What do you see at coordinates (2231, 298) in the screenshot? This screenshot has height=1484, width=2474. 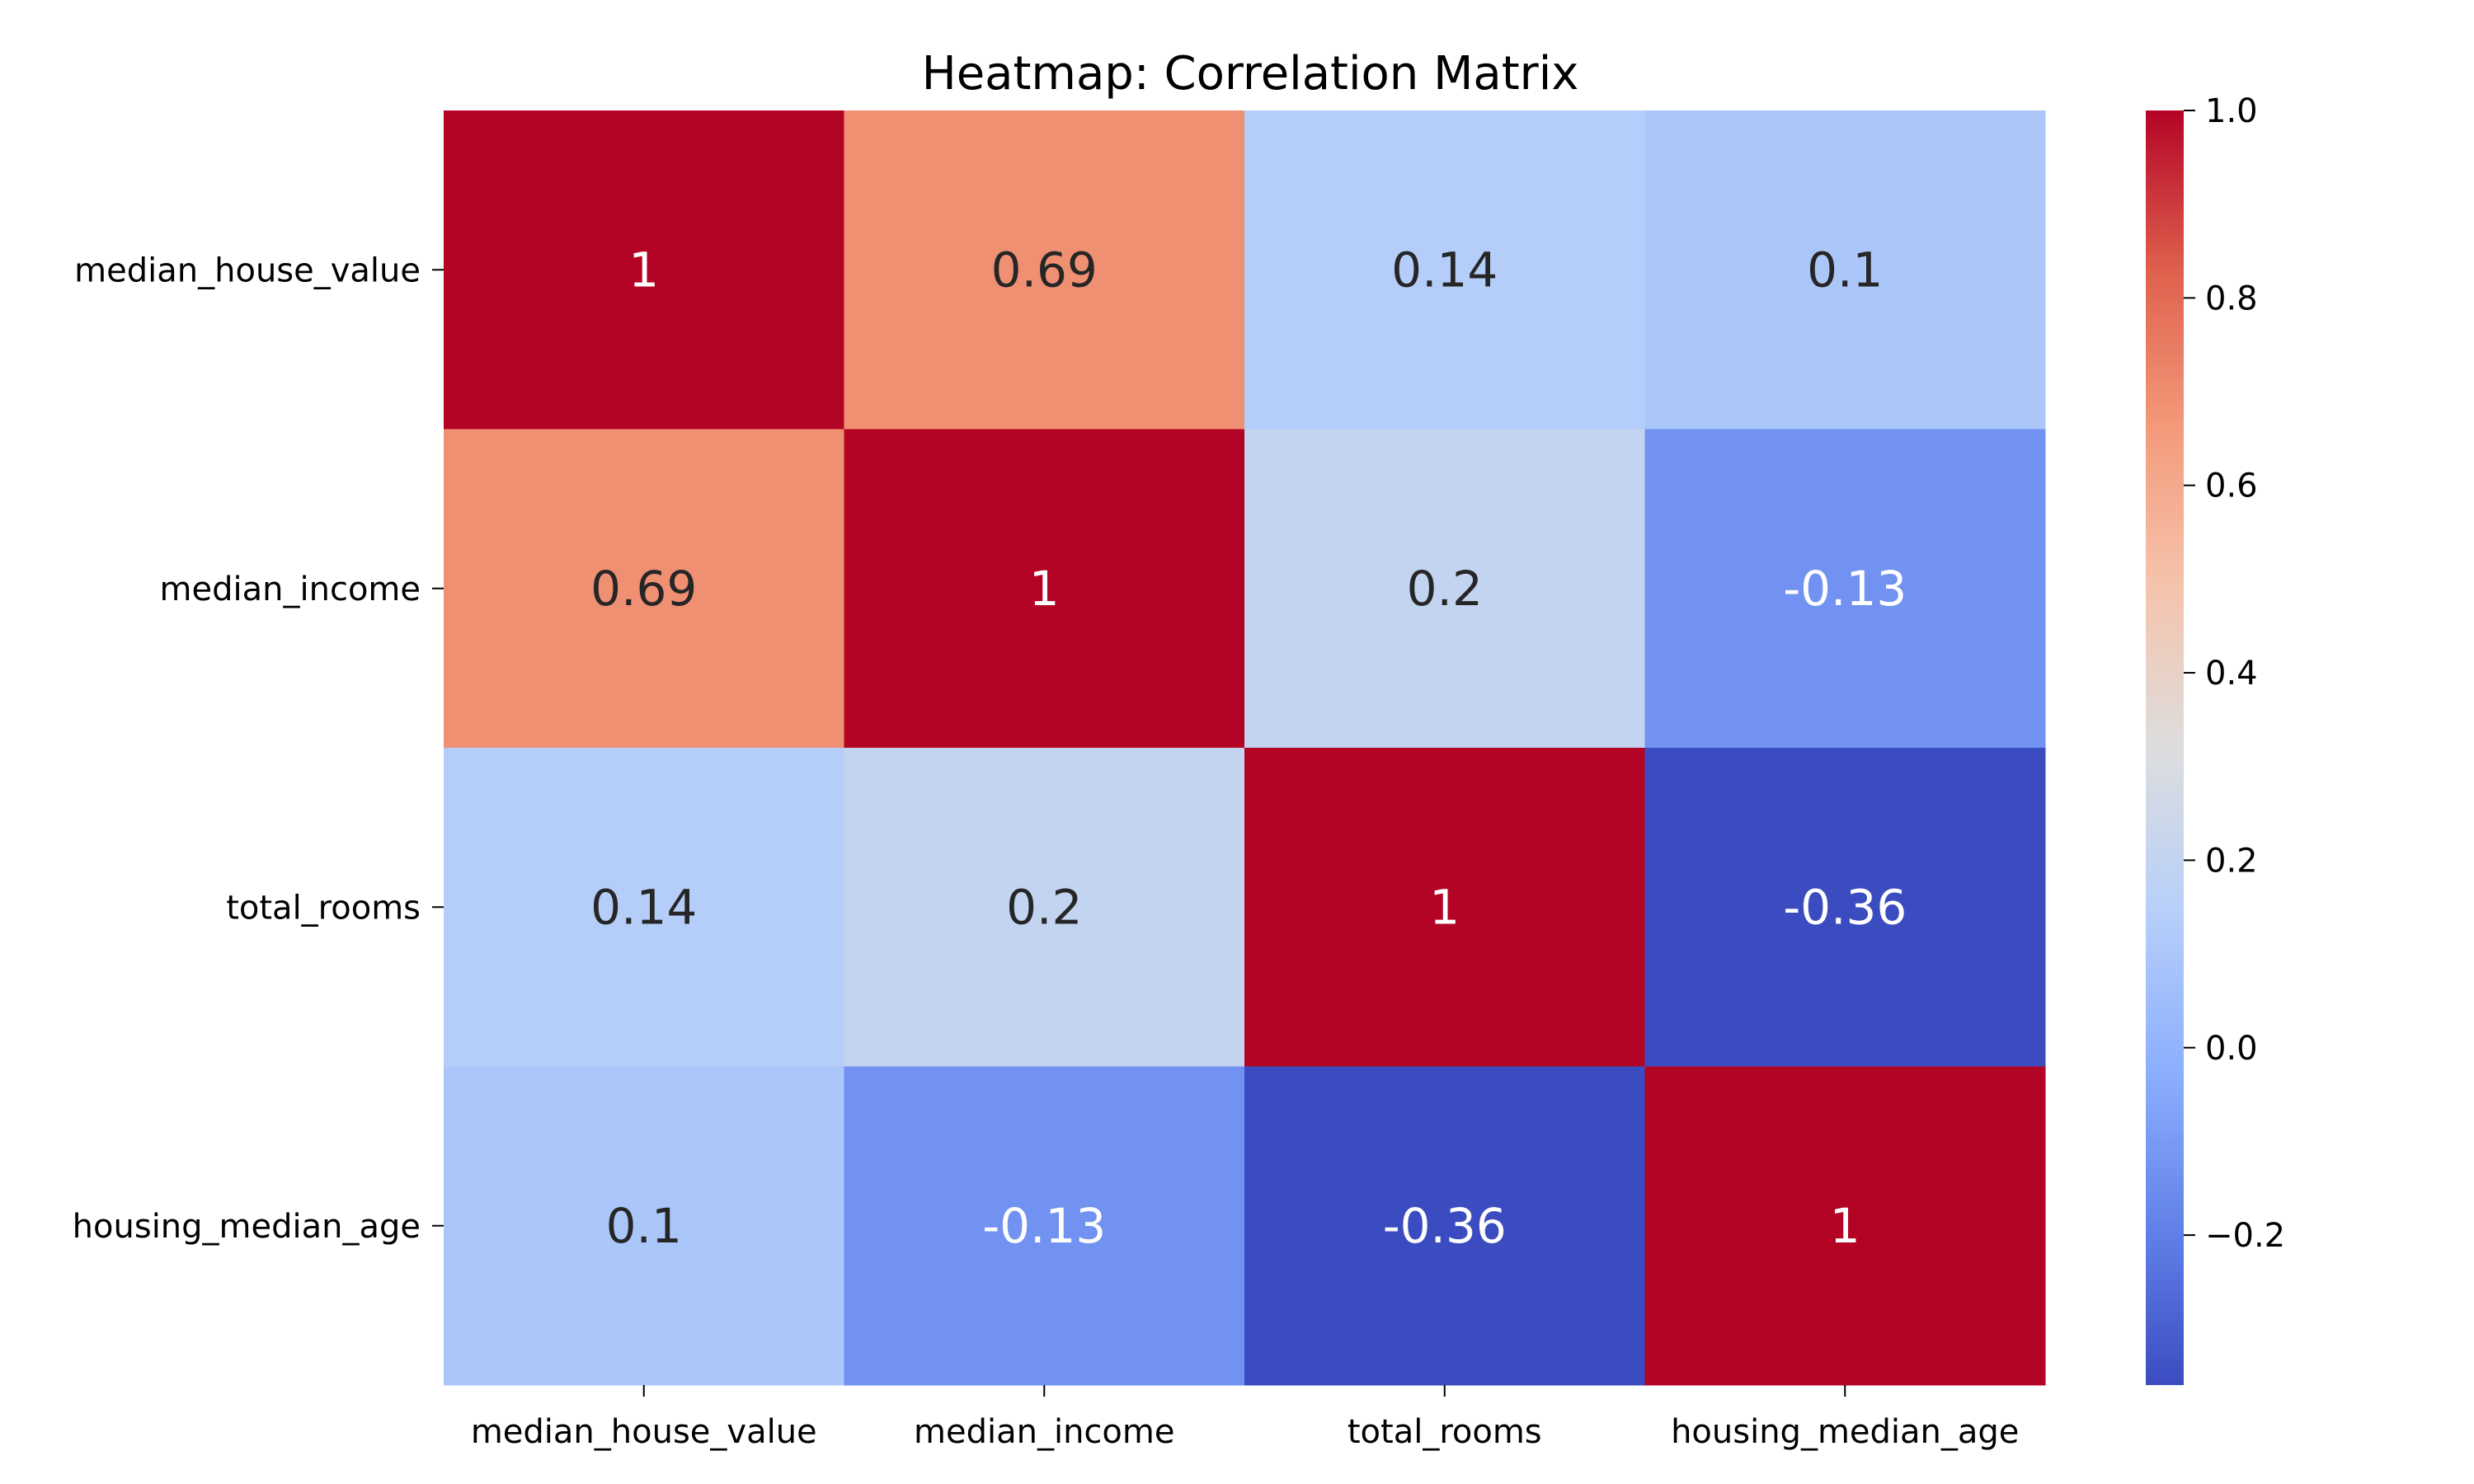 I see `colorbar-tick-label: 0.8` at bounding box center [2231, 298].